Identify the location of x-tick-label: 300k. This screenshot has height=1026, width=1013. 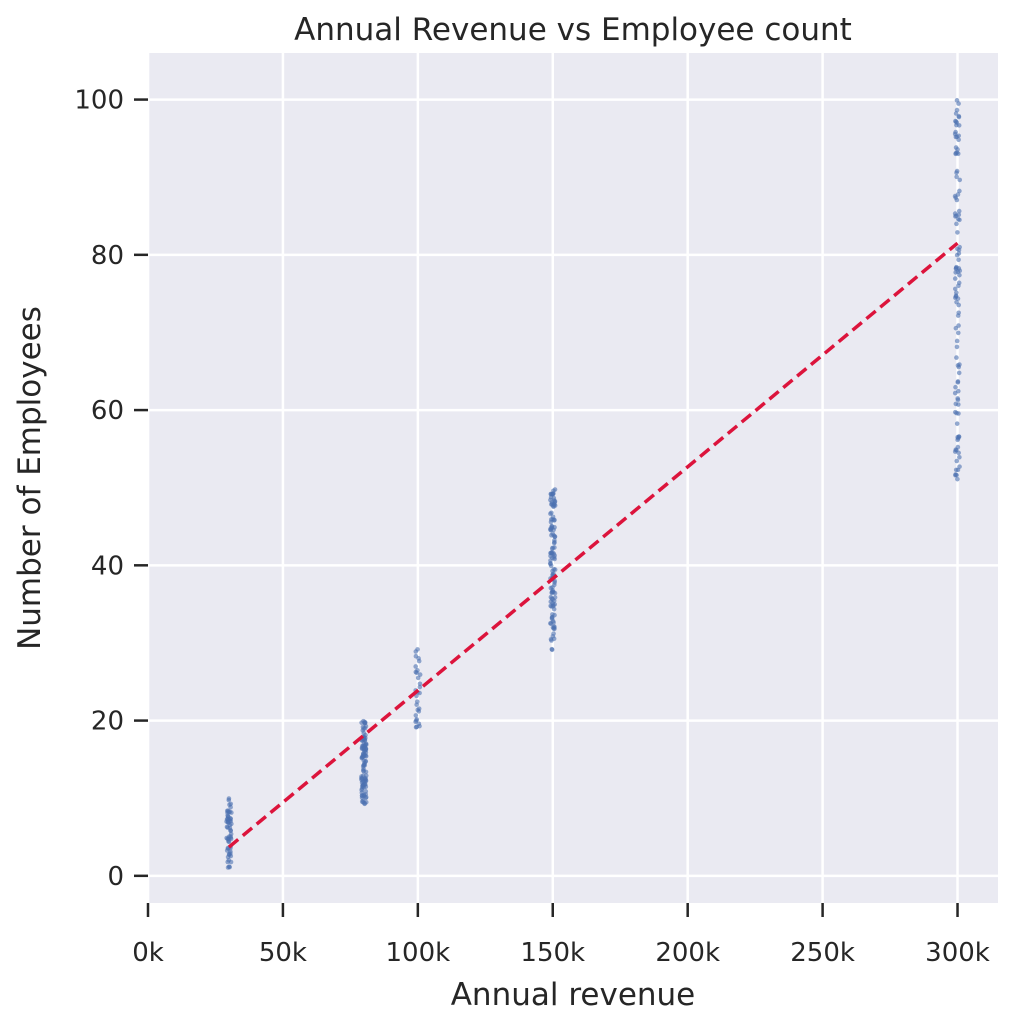
(957, 953).